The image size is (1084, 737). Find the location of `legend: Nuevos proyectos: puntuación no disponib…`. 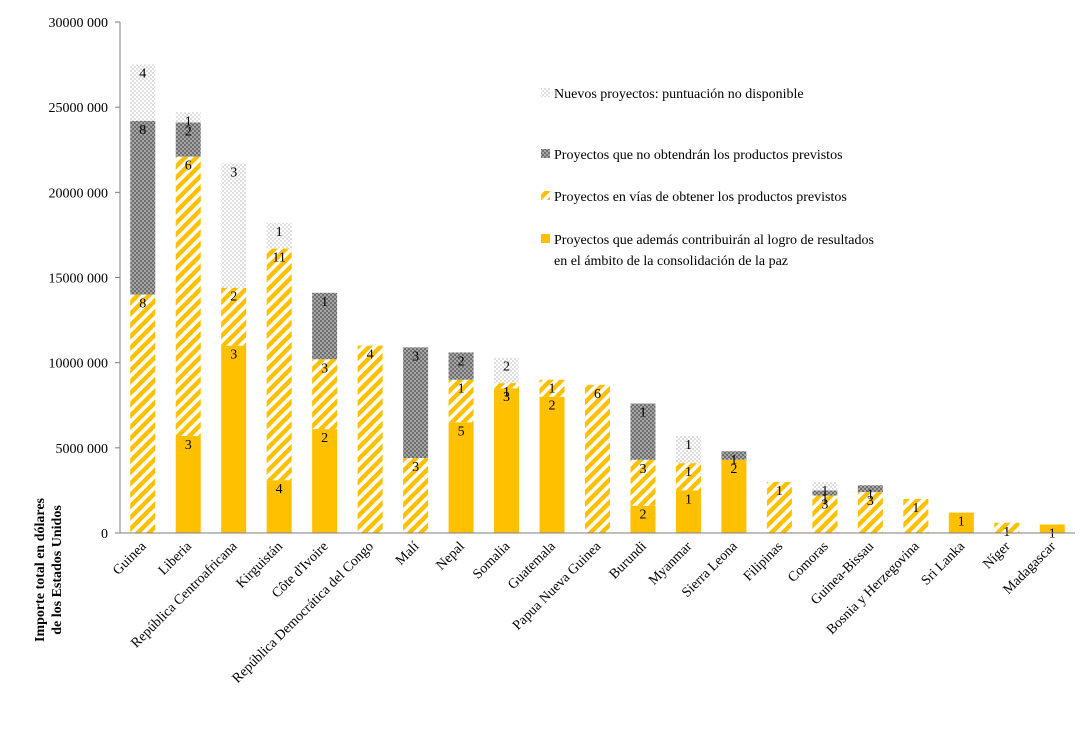

legend: Nuevos proyectos: puntuación no disponib… is located at coordinates (707, 178).